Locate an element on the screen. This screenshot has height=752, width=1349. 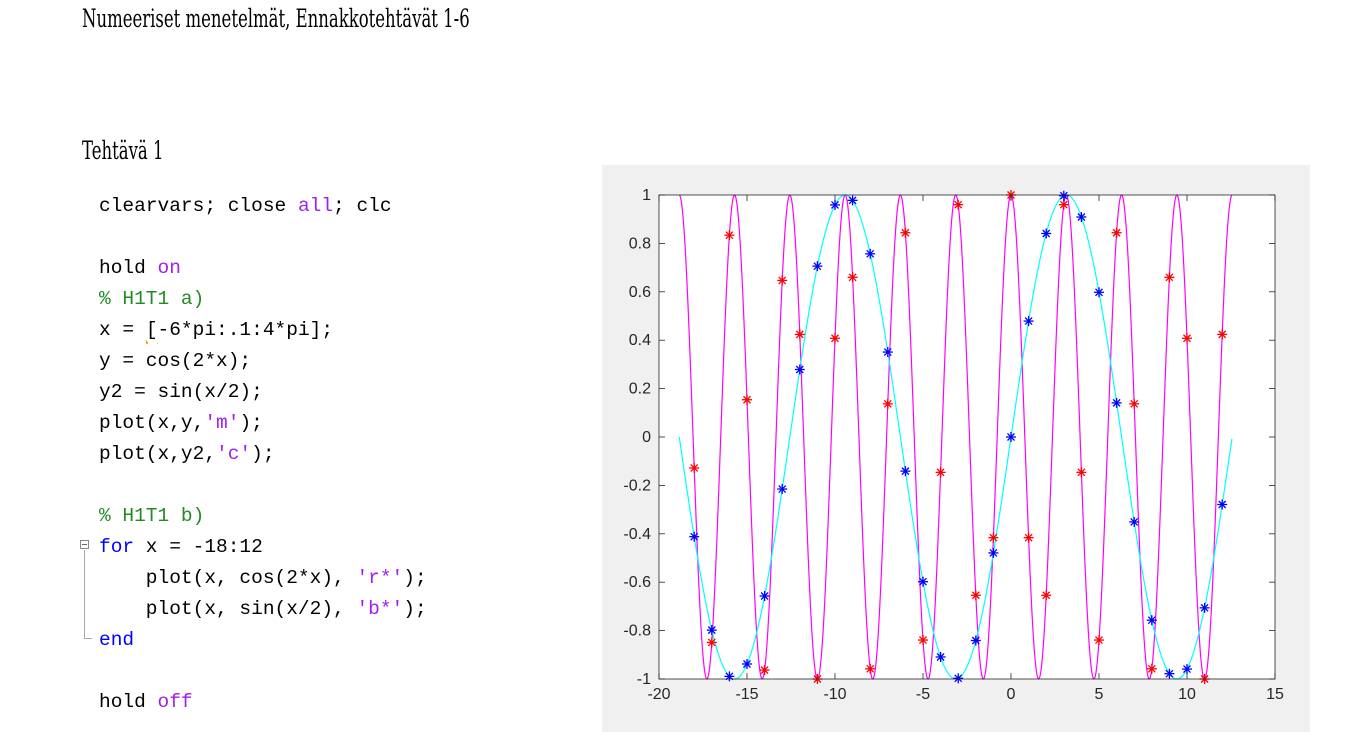
code-line: plot(x, cos(2*x), 'r*'); is located at coordinates (263, 578).